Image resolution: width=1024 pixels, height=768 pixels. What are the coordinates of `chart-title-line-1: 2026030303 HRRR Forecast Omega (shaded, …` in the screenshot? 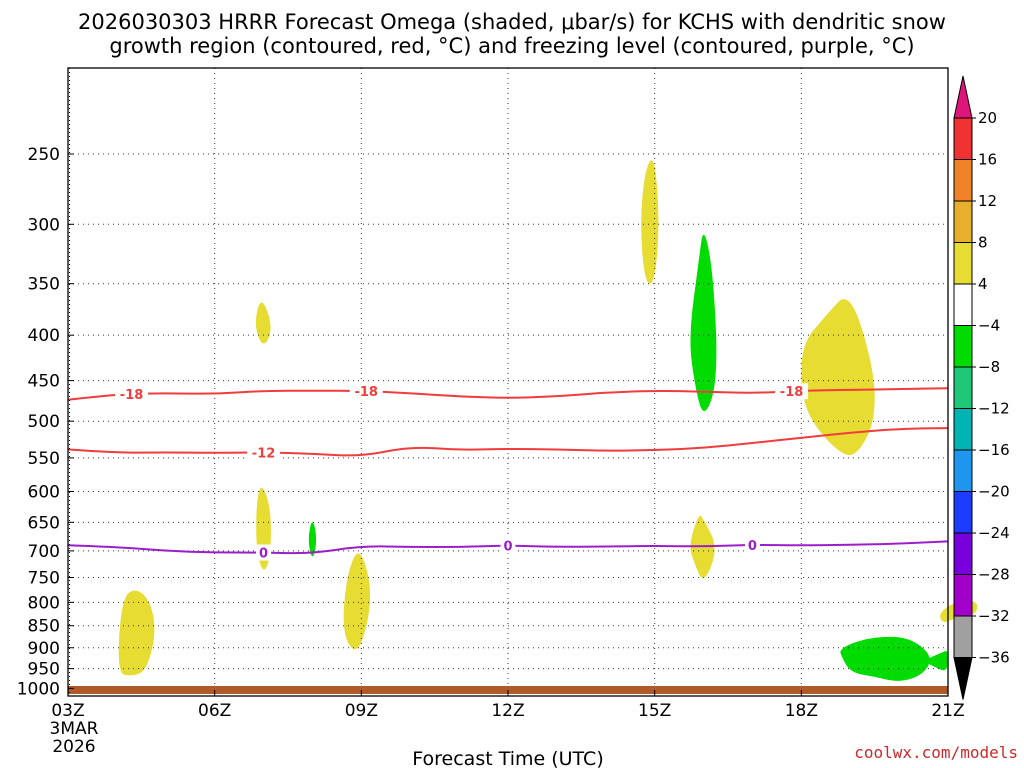 It's located at (512, 22).